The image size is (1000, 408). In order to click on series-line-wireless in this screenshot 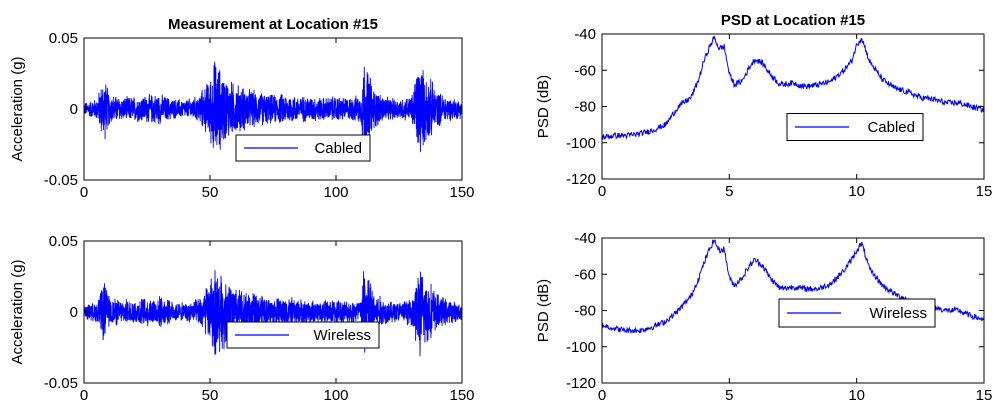, I will do `click(273, 313)`.